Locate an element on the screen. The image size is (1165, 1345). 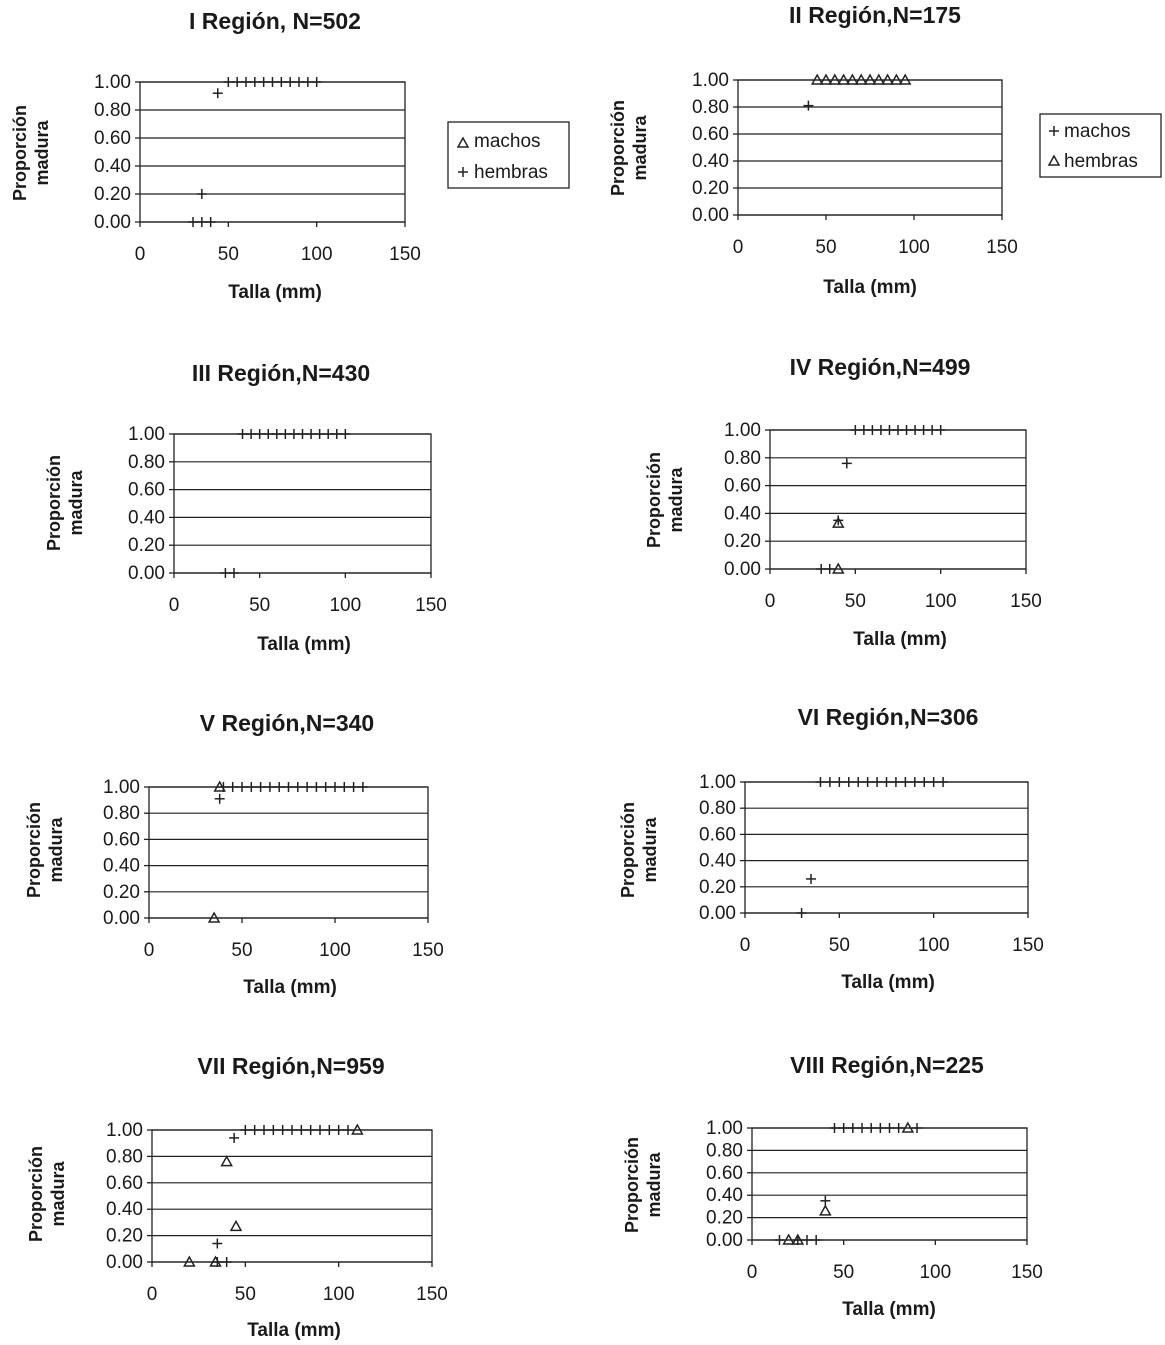
chart-title: V Región,N=340 is located at coordinates (287, 723).